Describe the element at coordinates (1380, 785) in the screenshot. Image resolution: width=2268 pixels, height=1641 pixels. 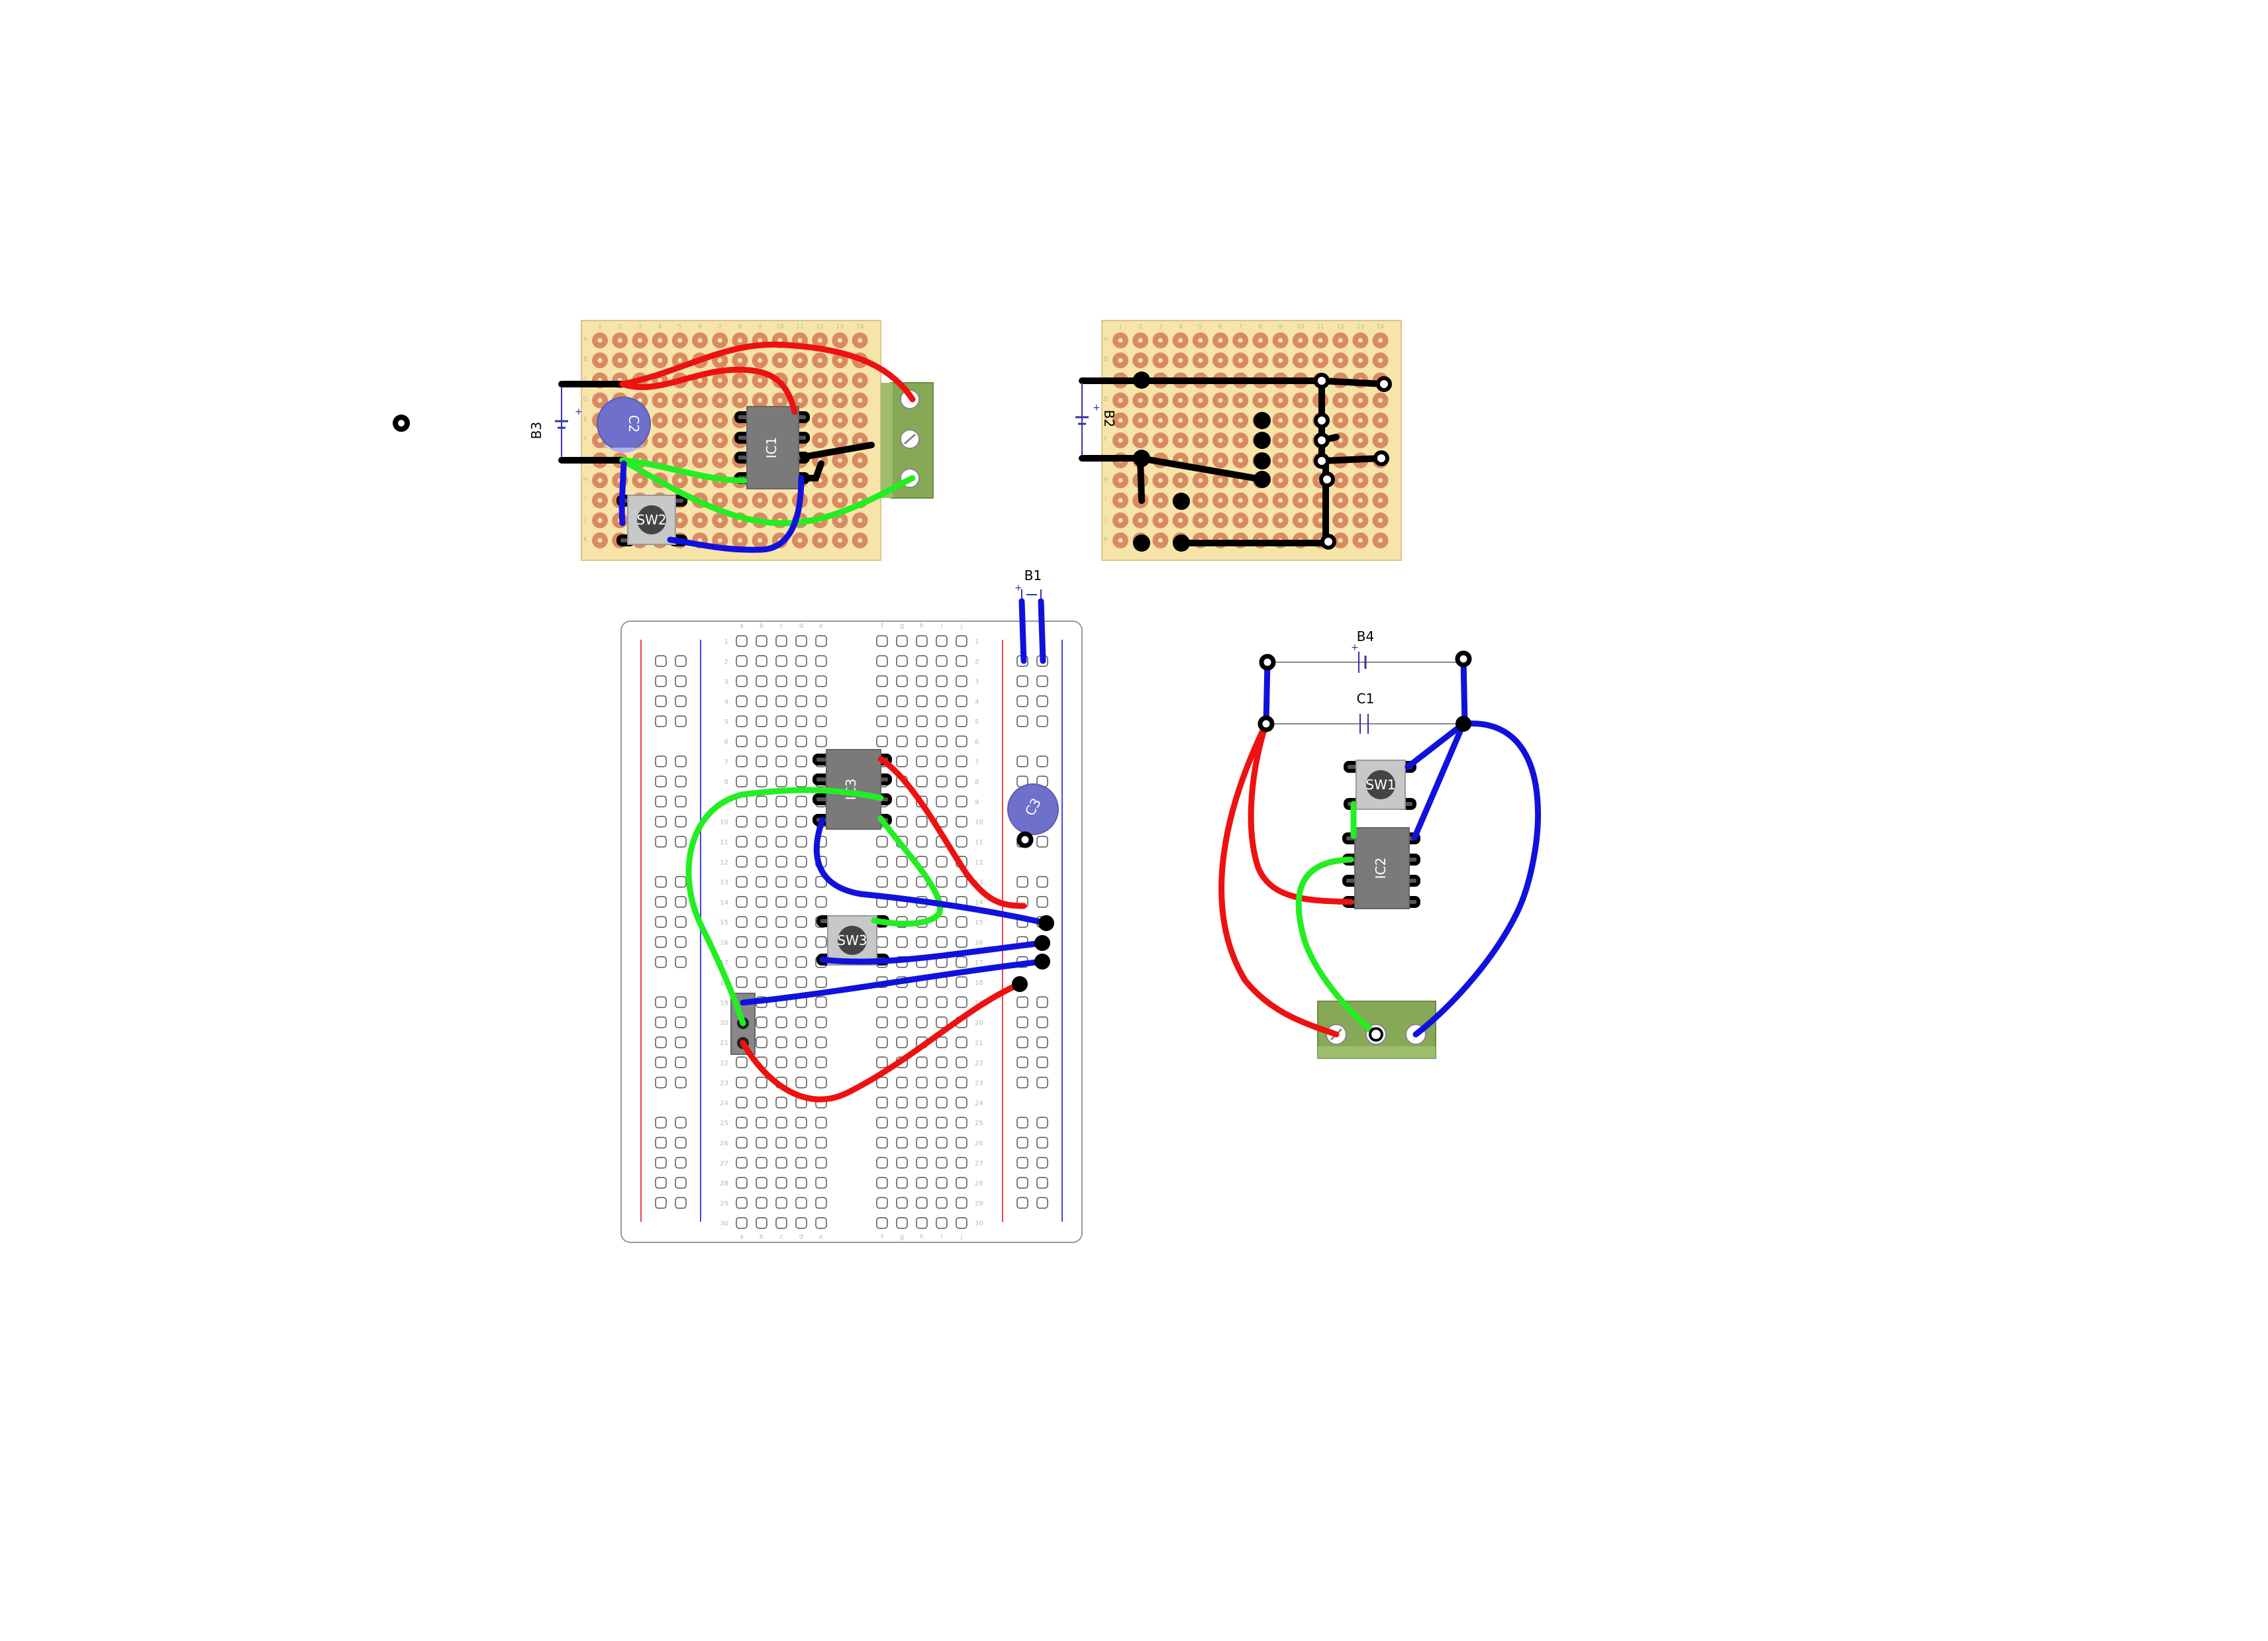
I see `switch-sw1: SW1` at that location.